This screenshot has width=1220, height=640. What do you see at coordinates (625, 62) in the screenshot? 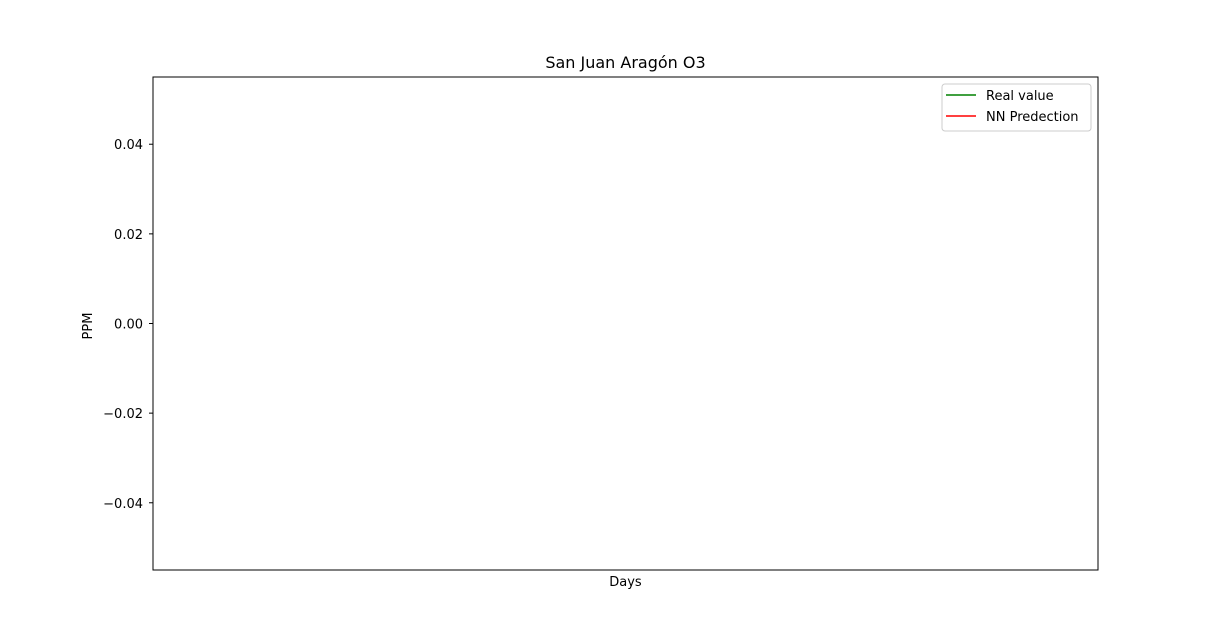
I see `chart-title: San Juan Aragón O3` at bounding box center [625, 62].